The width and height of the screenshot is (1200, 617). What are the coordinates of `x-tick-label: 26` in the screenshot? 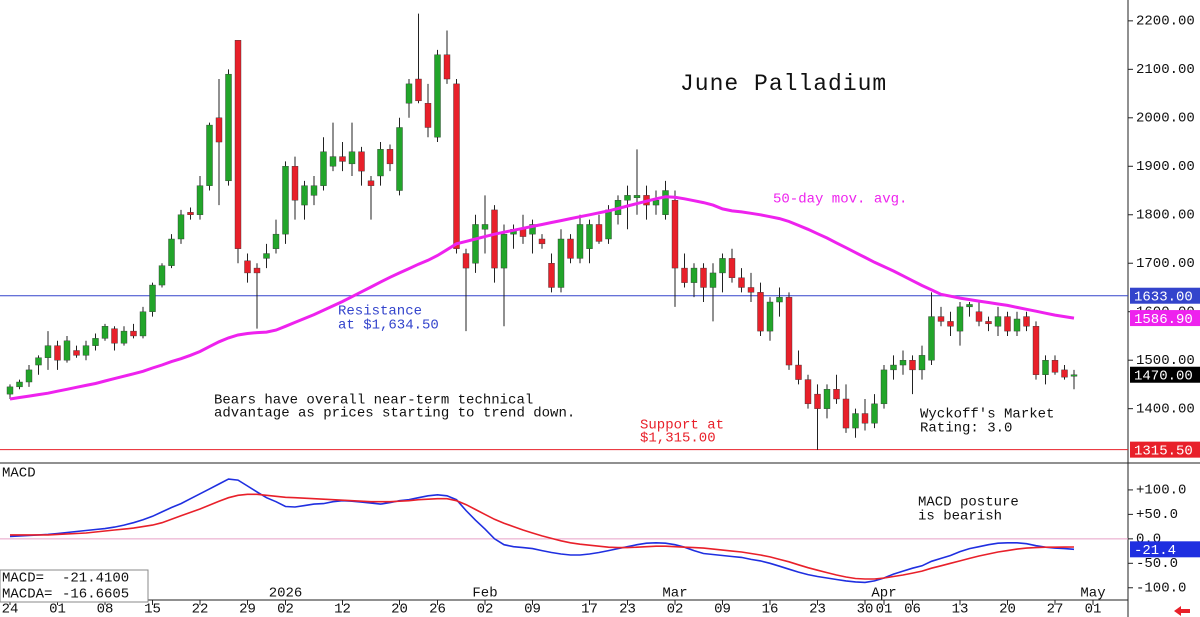 It's located at (437, 609).